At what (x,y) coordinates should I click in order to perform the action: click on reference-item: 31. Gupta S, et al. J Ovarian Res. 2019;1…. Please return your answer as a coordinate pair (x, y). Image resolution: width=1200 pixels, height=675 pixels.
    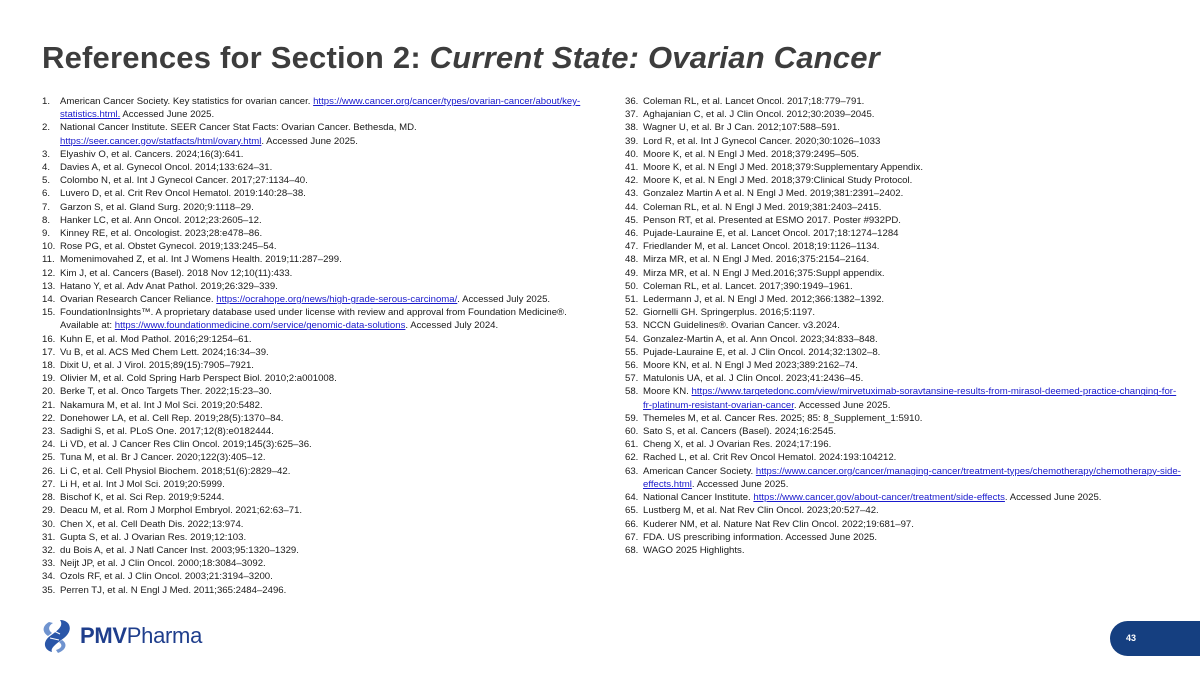
    Looking at the image, I should click on (322, 537).